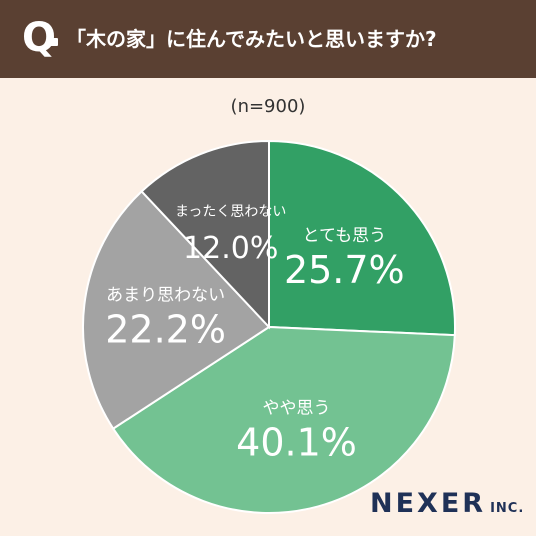 The image size is (536, 536). I want to click on question-header: Q 「木の家」に住んでみたいと思いますか?, so click(268, 39).